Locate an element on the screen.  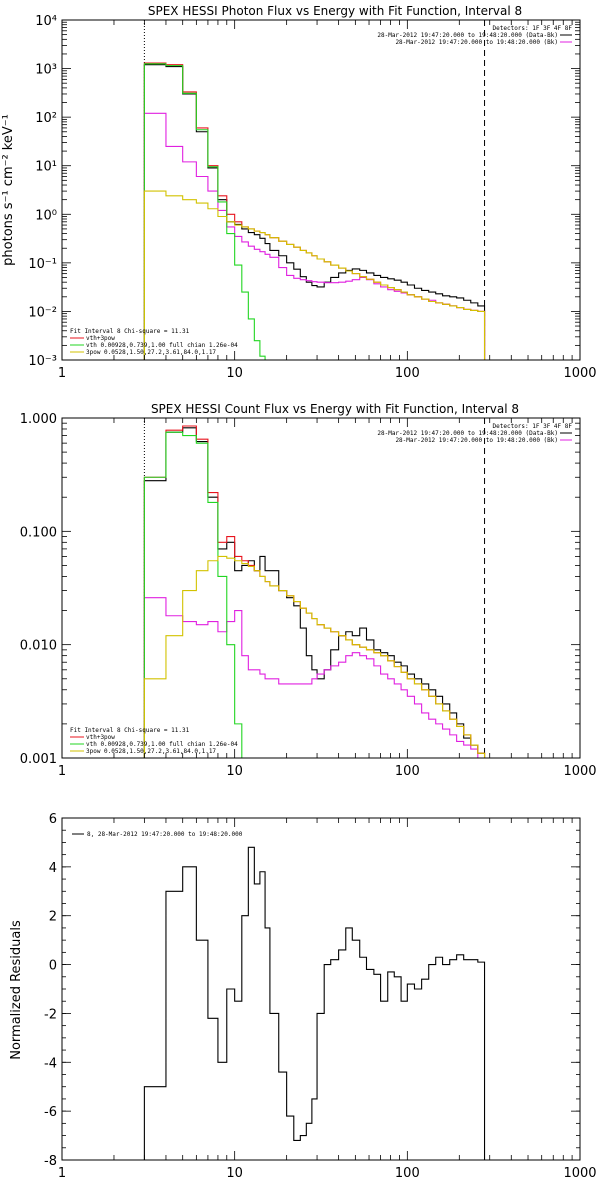
count-series-yellow is located at coordinates (314, 656).